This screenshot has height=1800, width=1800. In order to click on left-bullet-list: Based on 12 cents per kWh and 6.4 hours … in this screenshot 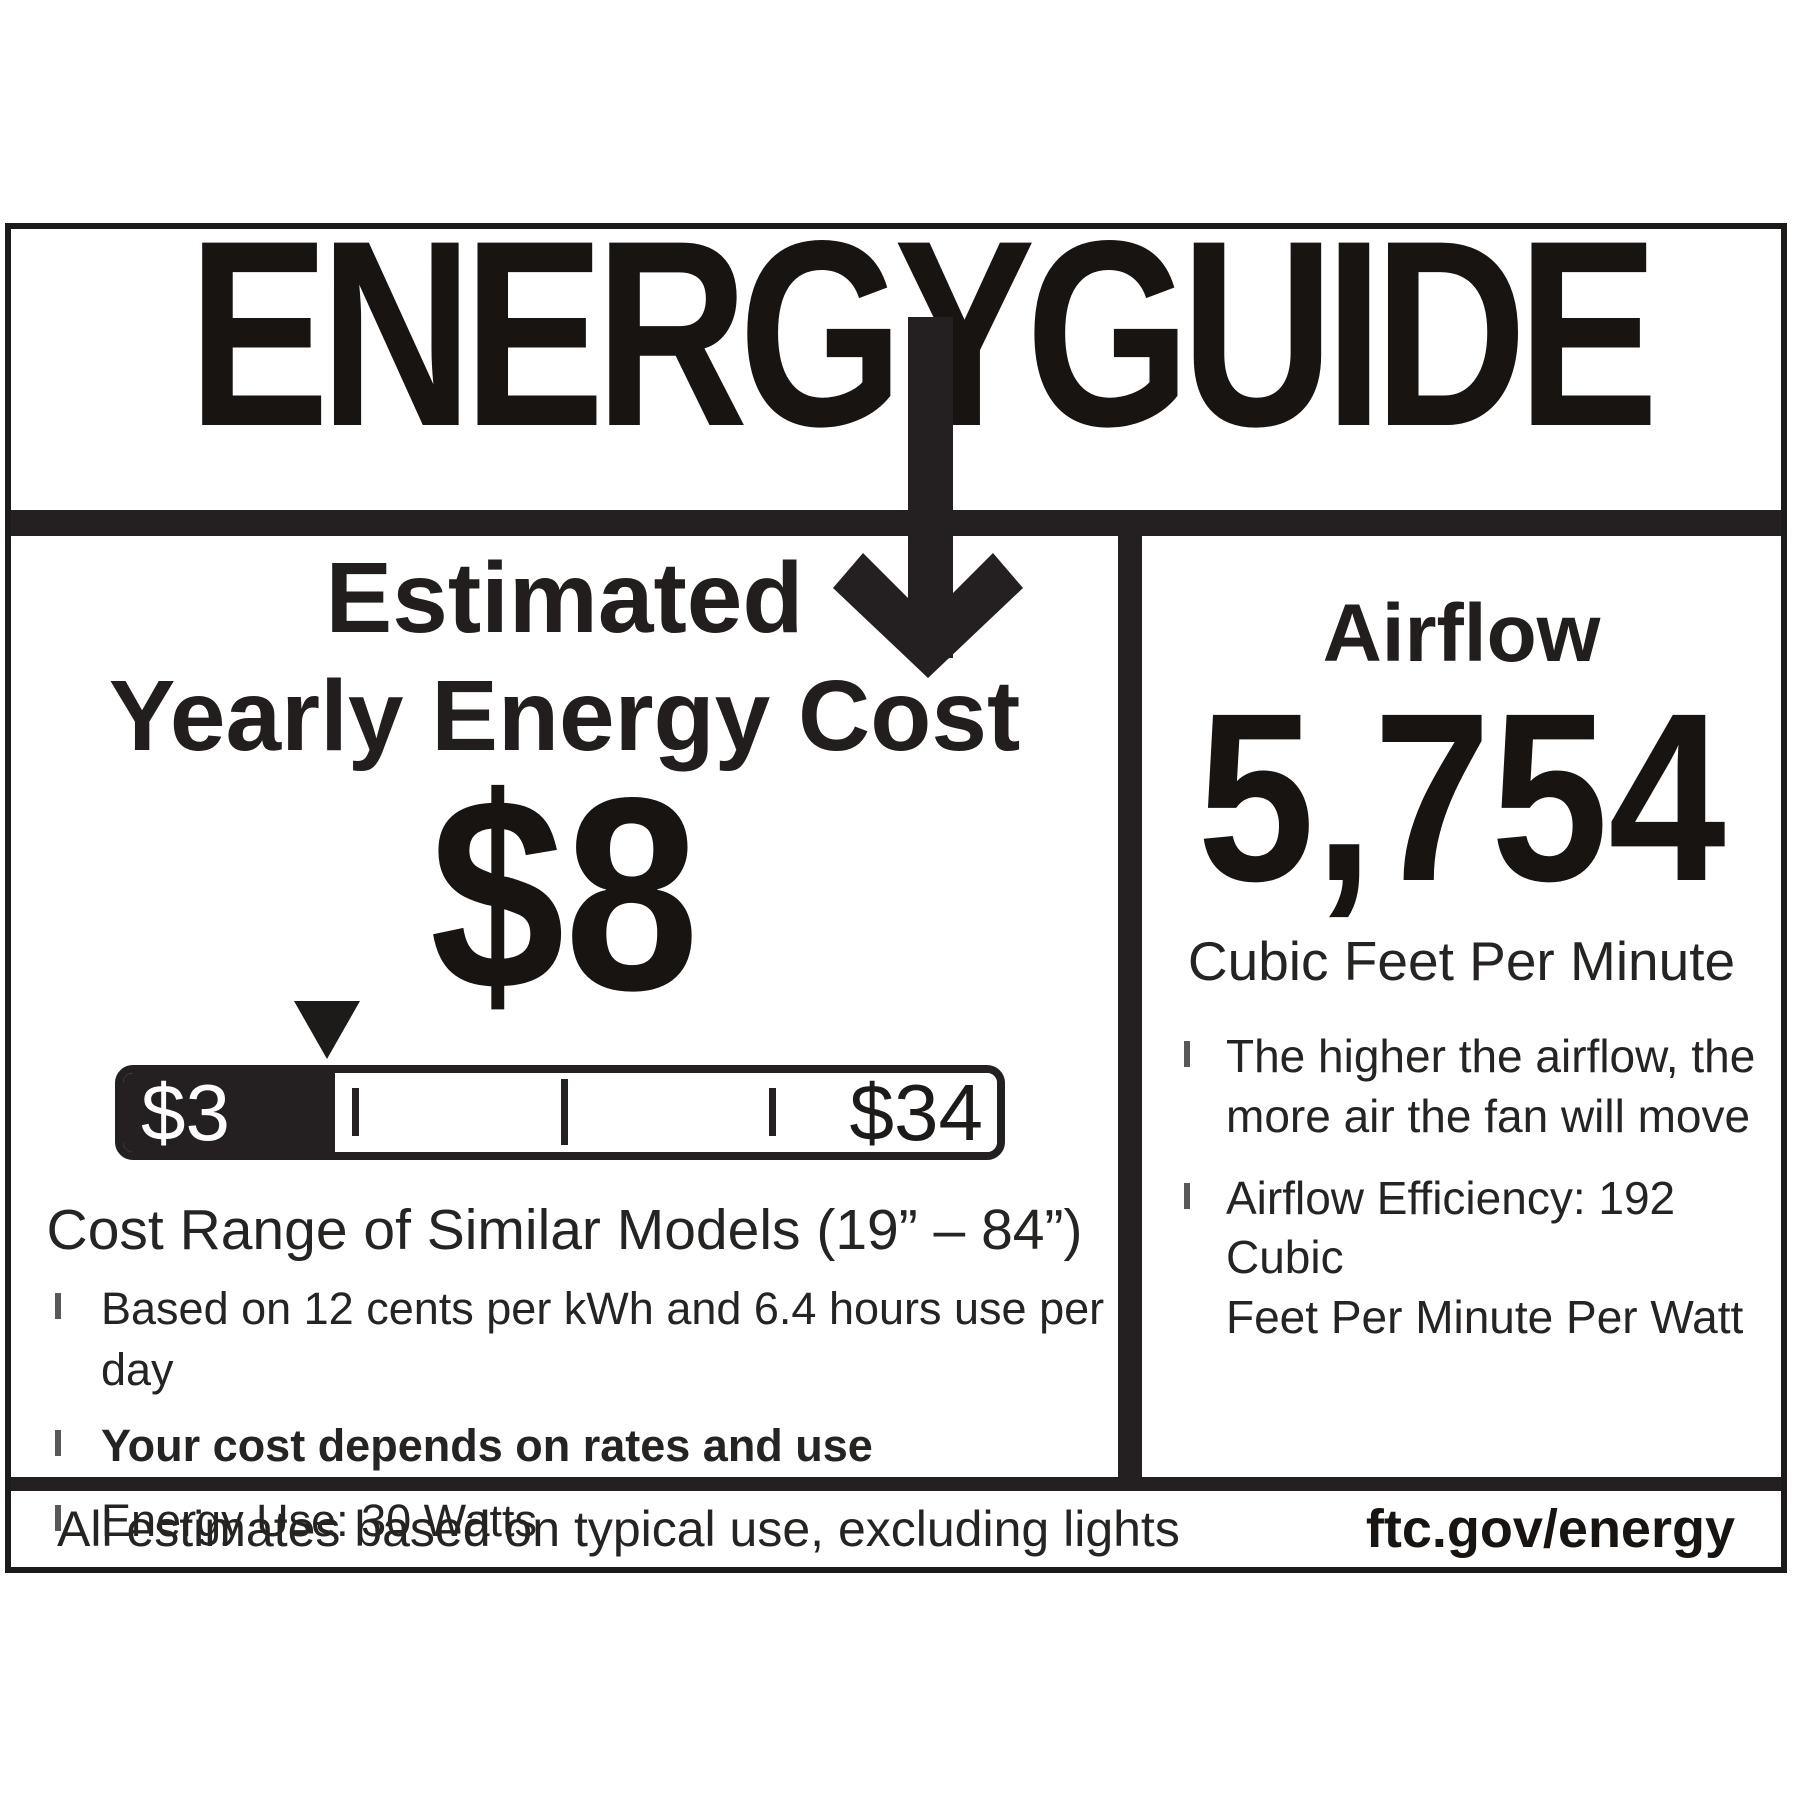, I will do `click(583, 1415)`.